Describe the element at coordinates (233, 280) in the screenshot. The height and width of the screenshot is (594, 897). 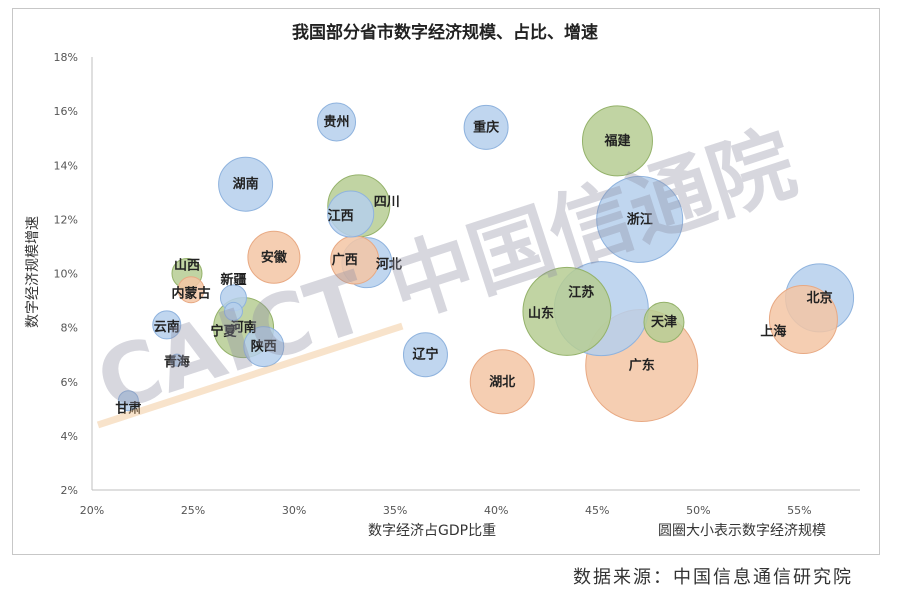
I see `bubble-label: 新疆` at that location.